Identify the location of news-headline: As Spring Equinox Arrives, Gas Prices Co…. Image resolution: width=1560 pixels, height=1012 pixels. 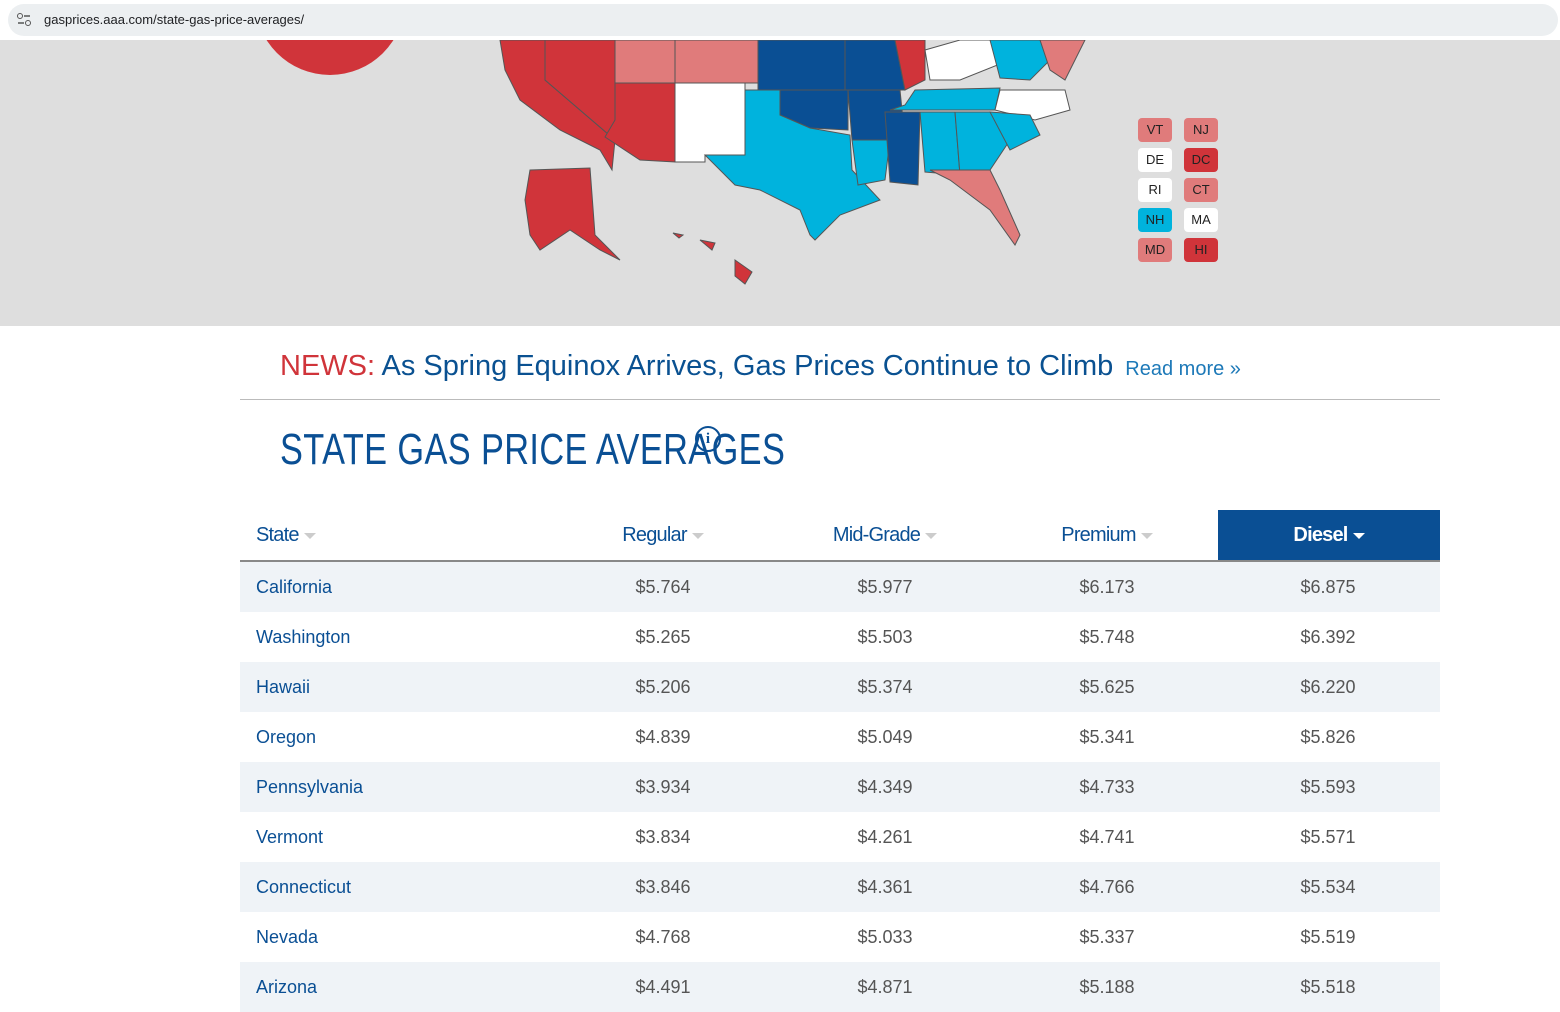
(747, 366).